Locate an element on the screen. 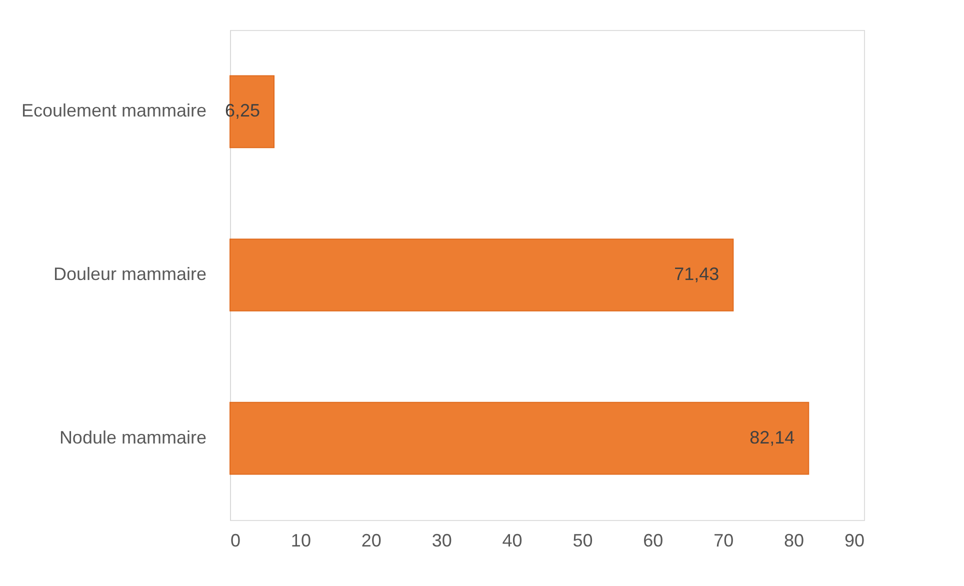  y-tick-label: Nodule mammaire is located at coordinates (132, 437).